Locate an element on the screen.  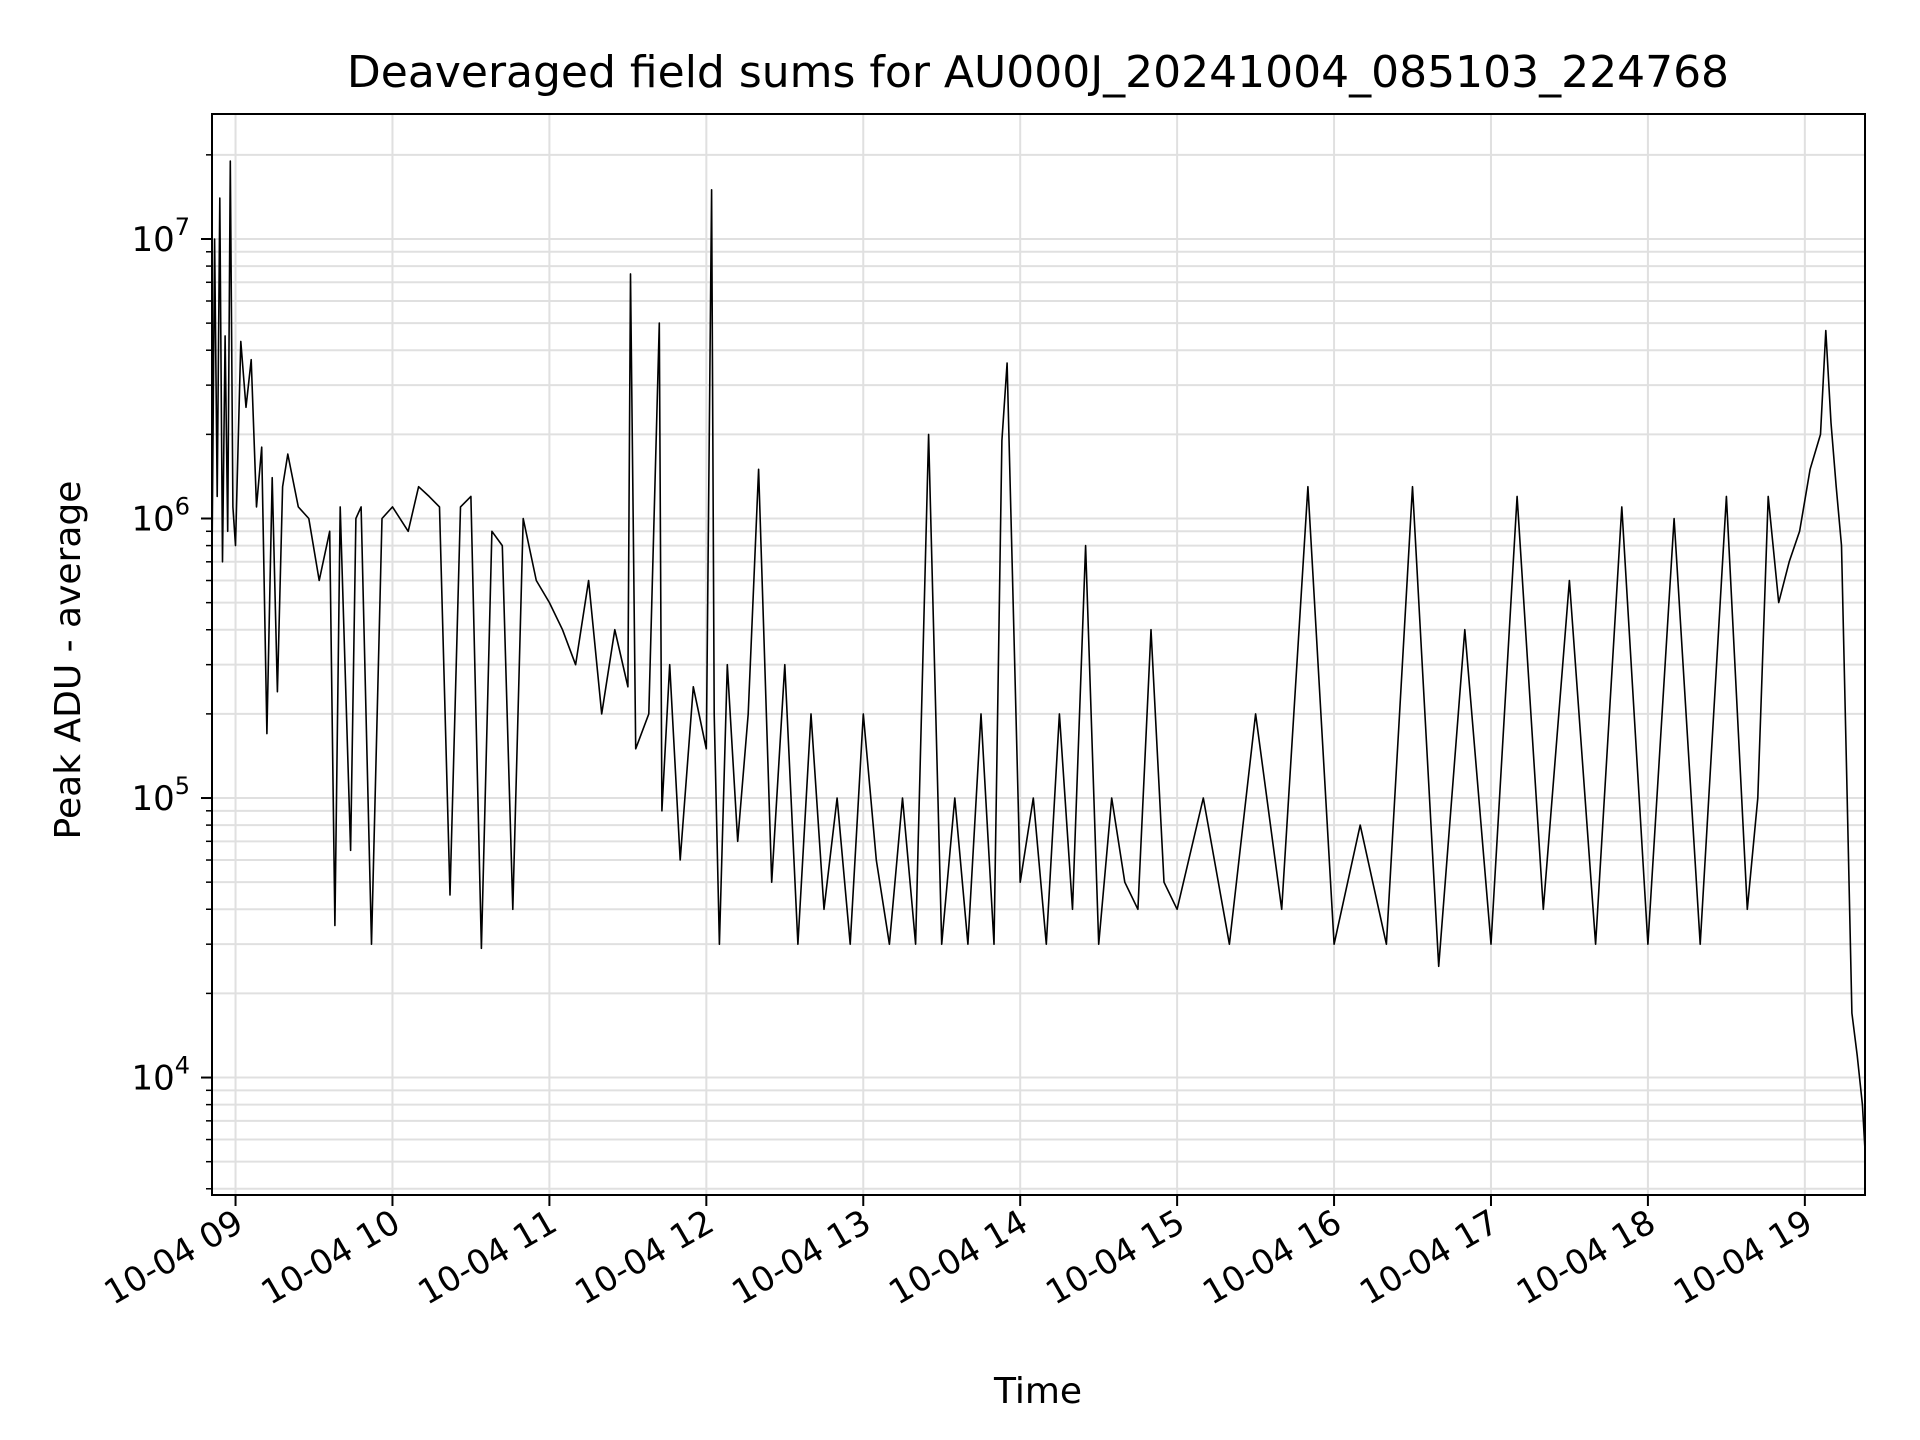
y-axis-label: Peak ADU - average is located at coordinates (68, 660).